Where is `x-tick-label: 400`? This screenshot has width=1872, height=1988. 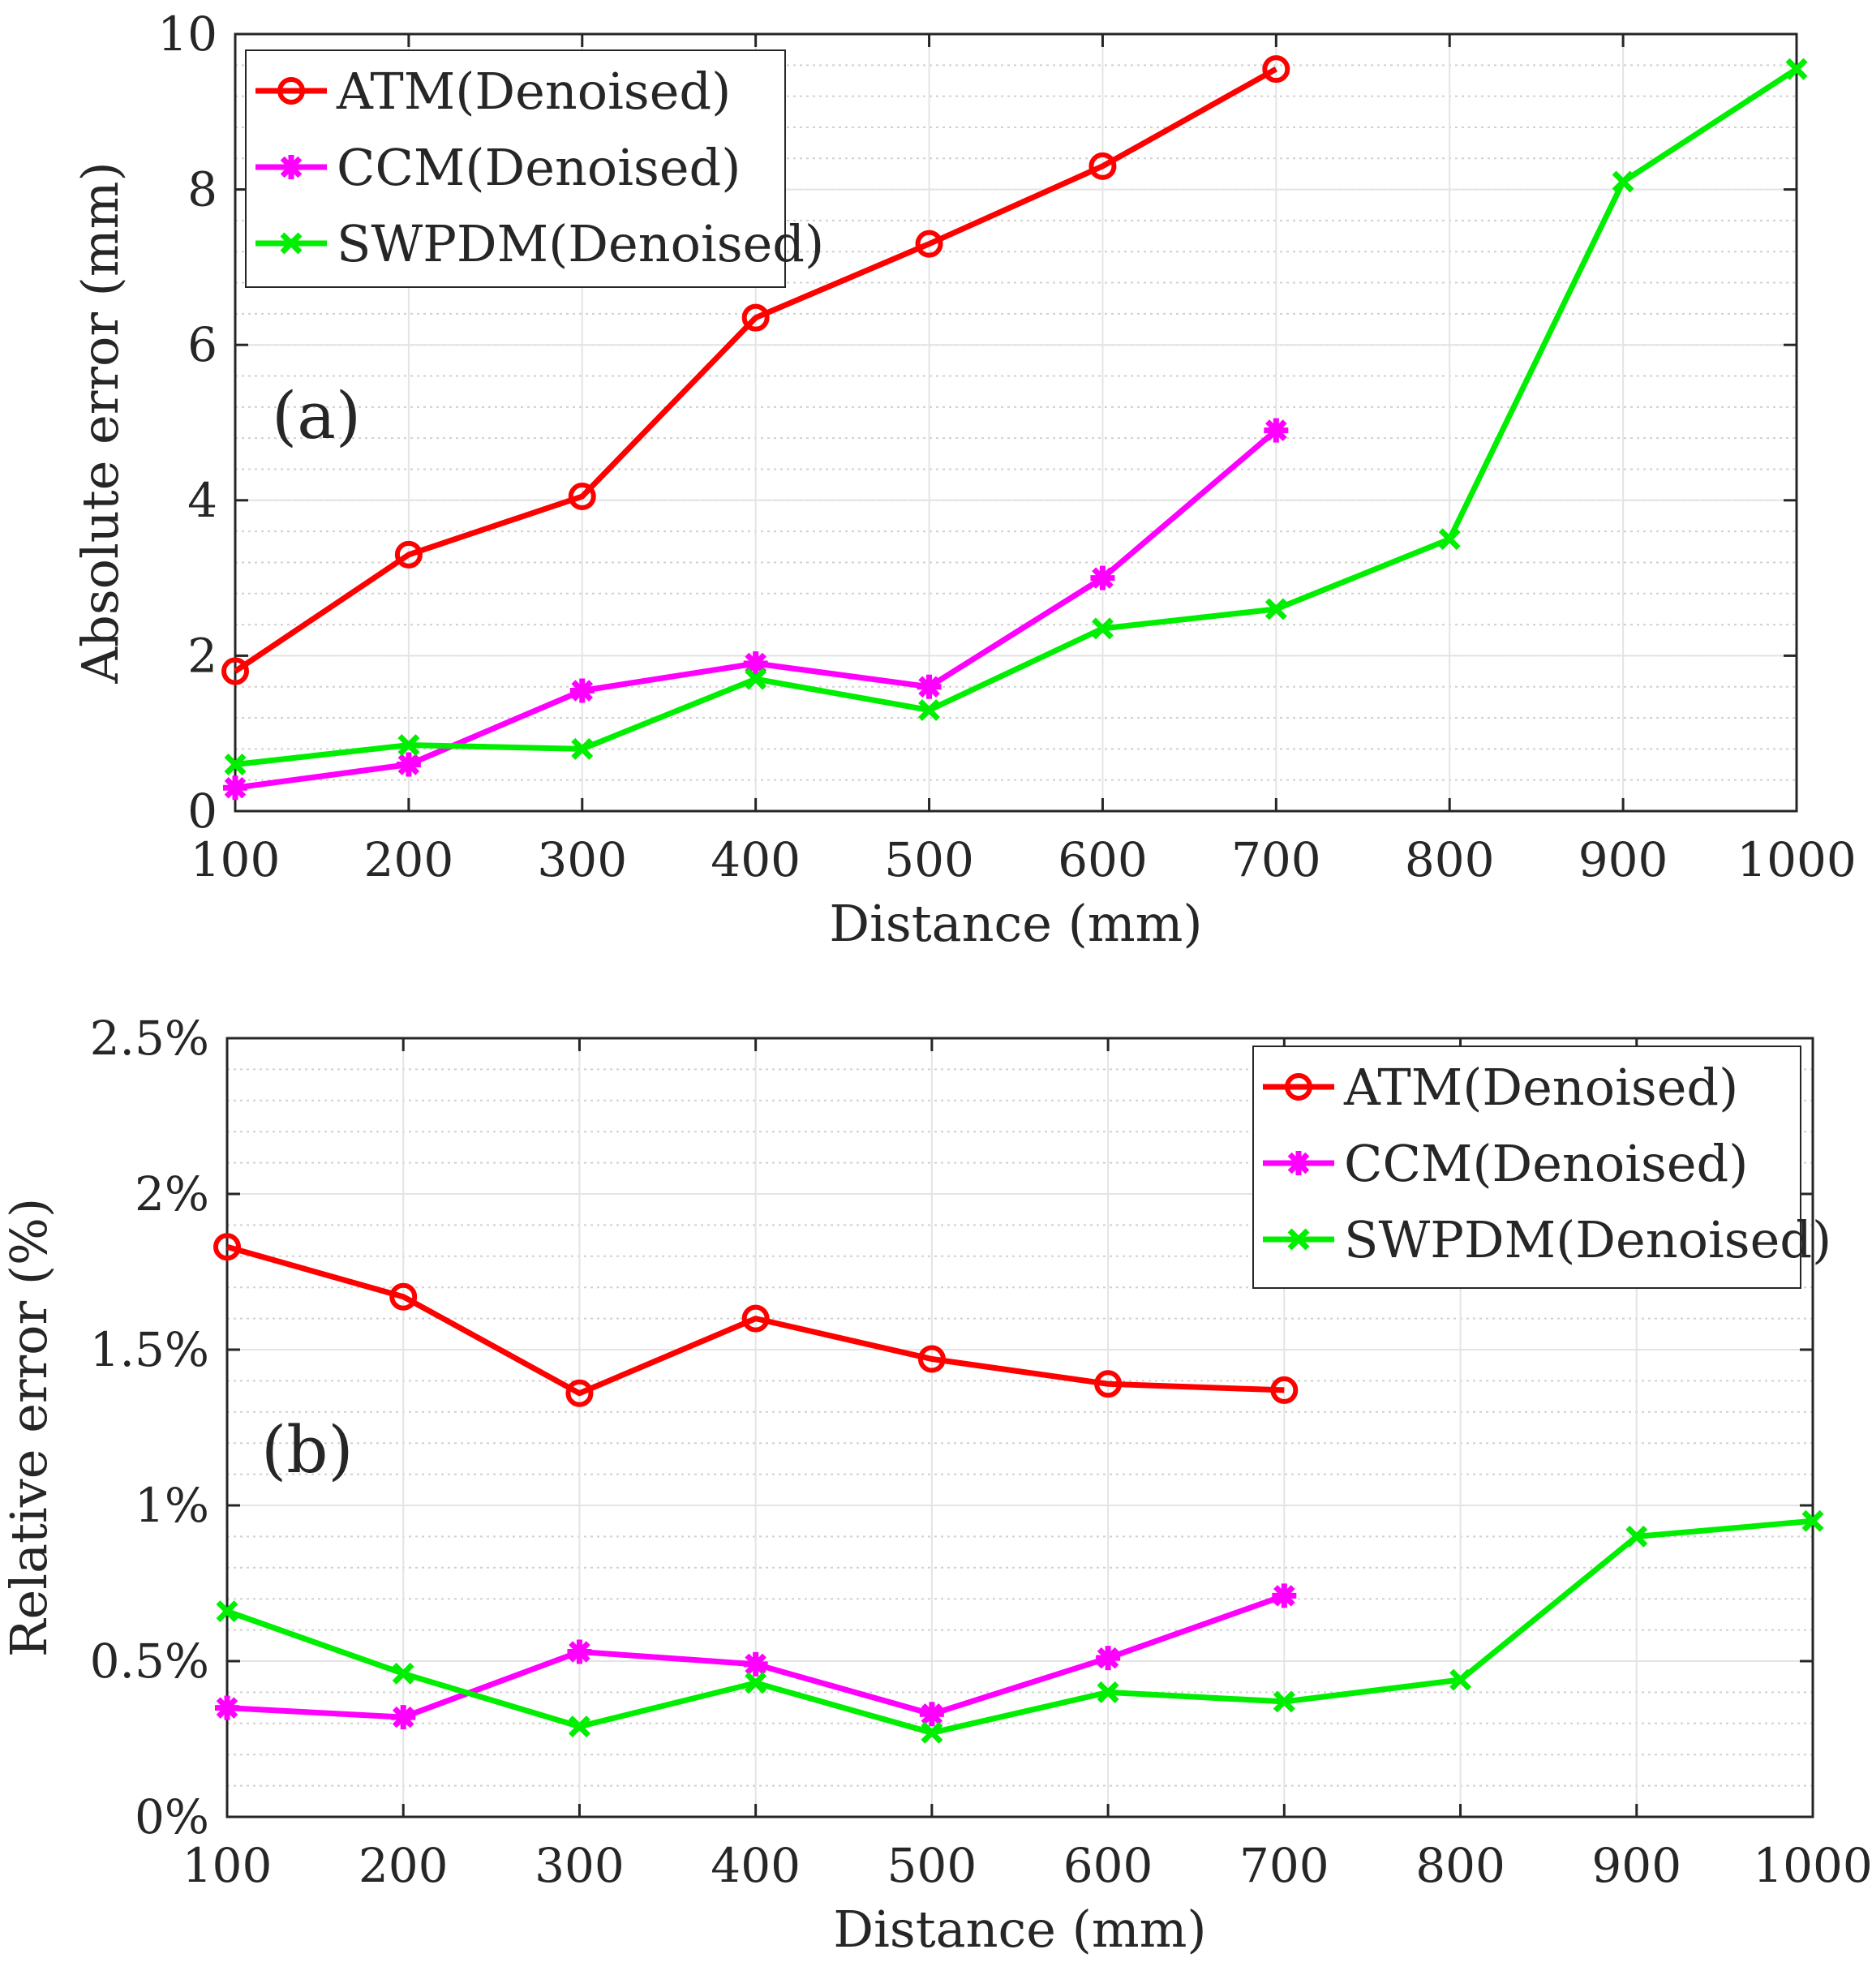
x-tick-label: 400 is located at coordinates (756, 859).